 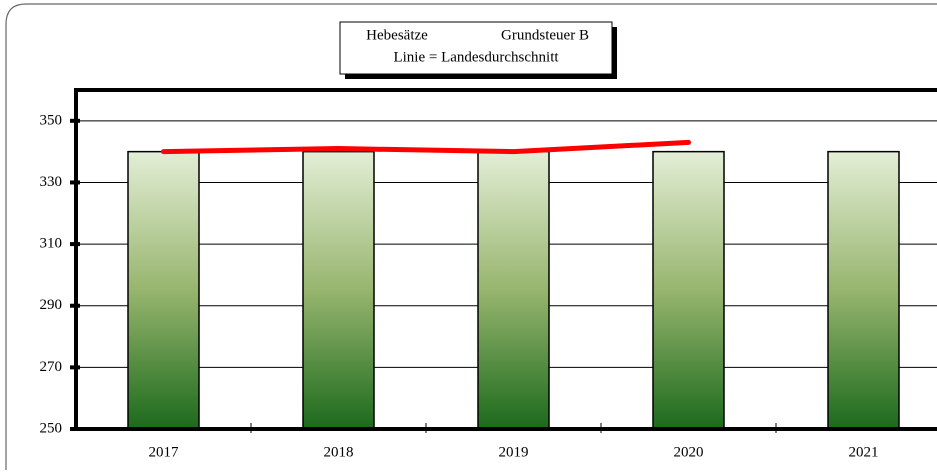 I want to click on x-tick-label: 2019, so click(x=514, y=452).